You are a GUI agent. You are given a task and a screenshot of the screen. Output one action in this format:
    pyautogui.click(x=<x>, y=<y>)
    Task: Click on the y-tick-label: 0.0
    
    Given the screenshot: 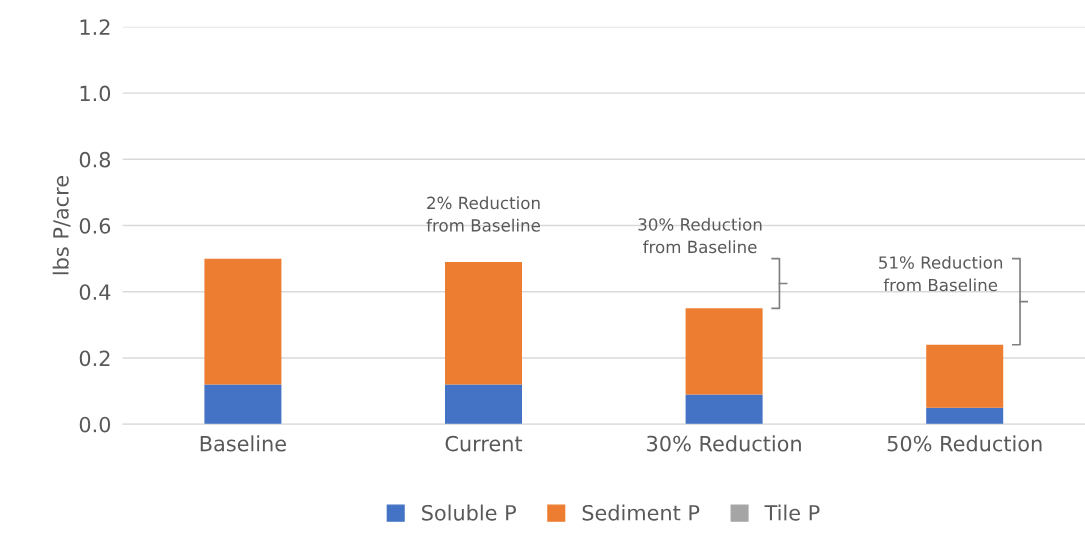 What is the action you would take?
    pyautogui.click(x=95, y=424)
    